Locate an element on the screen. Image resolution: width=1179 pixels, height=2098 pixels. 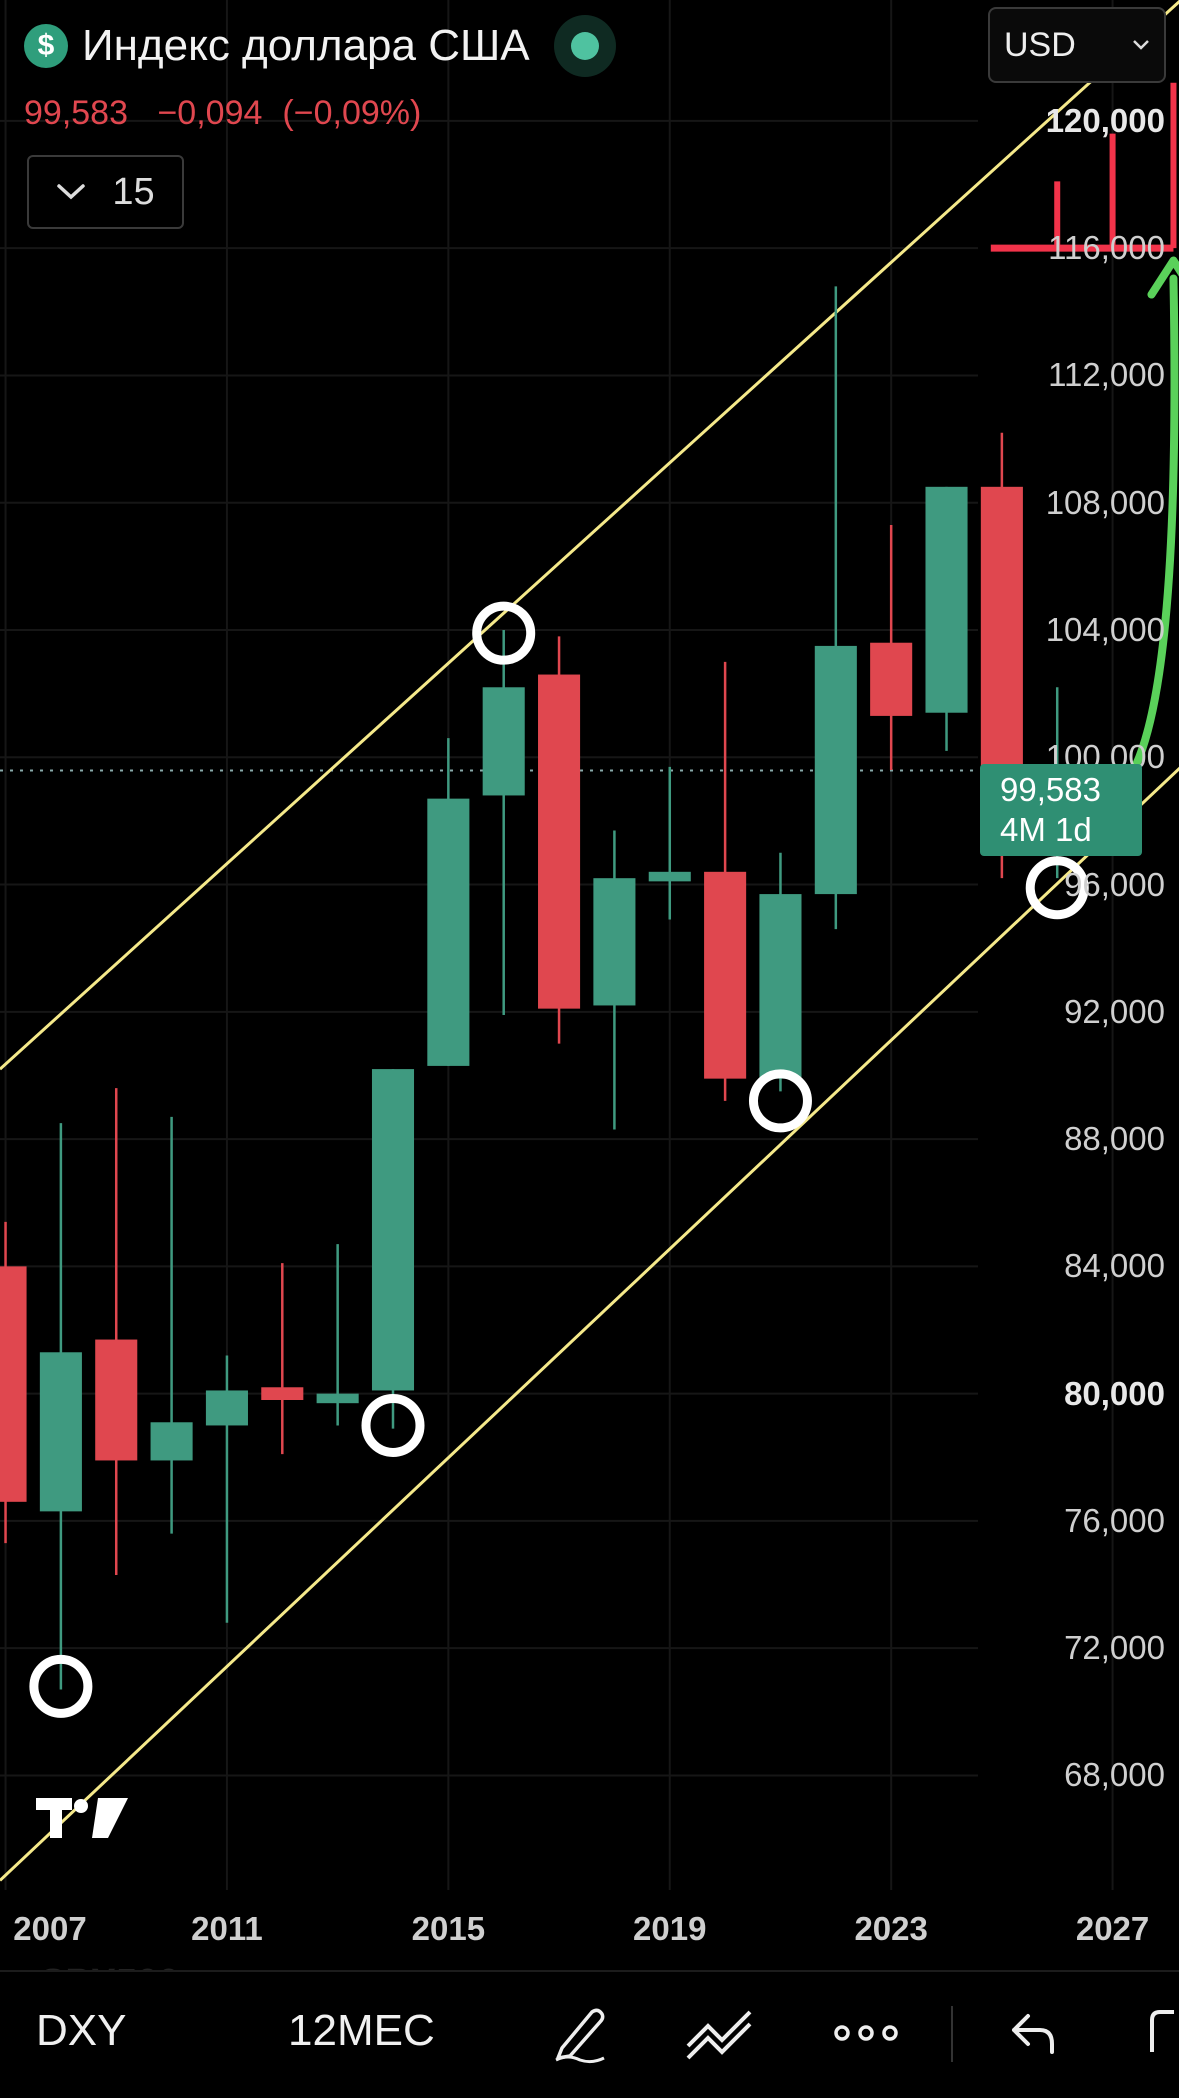
symbol-title: $ Индекс доллара США is located at coordinates (320, 46).